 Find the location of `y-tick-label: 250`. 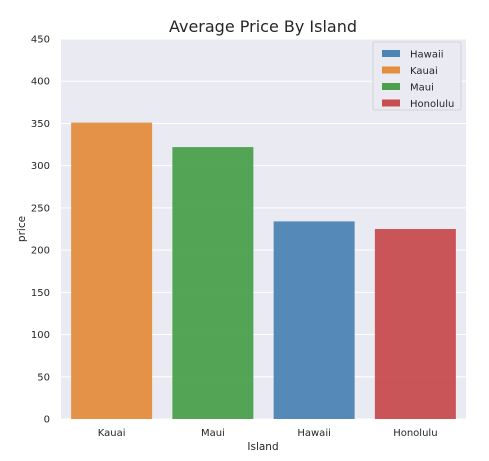

y-tick-label: 250 is located at coordinates (40, 208).